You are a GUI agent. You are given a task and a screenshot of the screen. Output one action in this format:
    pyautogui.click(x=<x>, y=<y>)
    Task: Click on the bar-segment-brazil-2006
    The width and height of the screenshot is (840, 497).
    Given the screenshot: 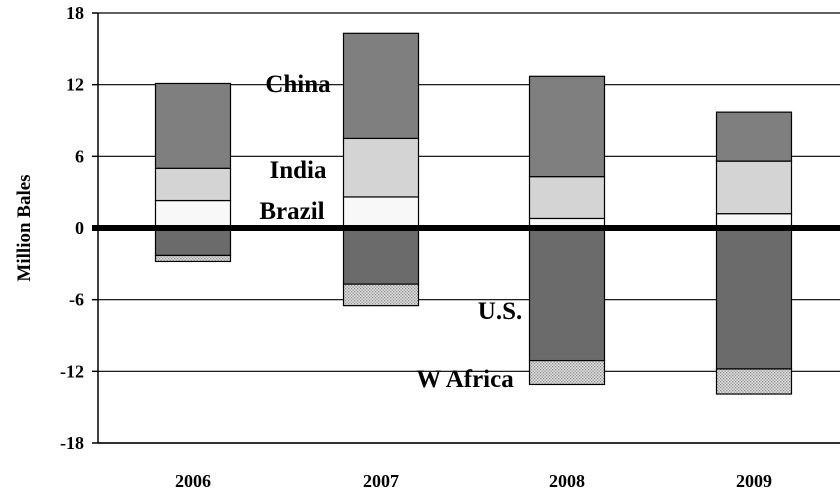 What is the action you would take?
    pyautogui.click(x=193, y=214)
    